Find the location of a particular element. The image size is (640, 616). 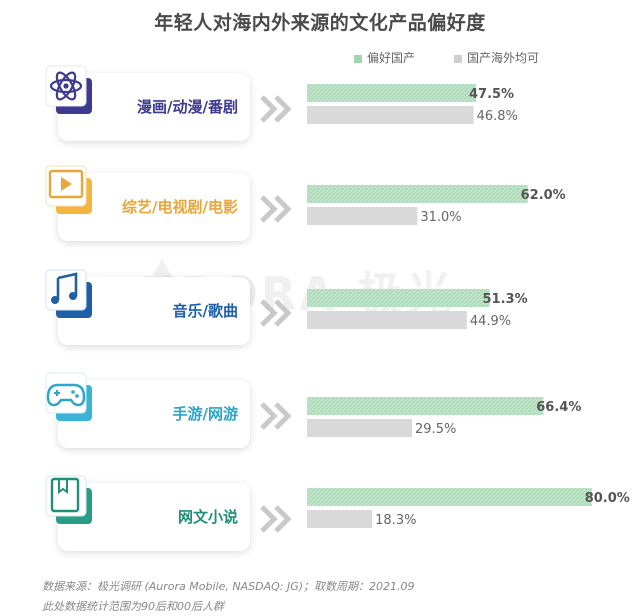

category-label-anime: 漫画/动漫/番剧 is located at coordinates (187, 107).